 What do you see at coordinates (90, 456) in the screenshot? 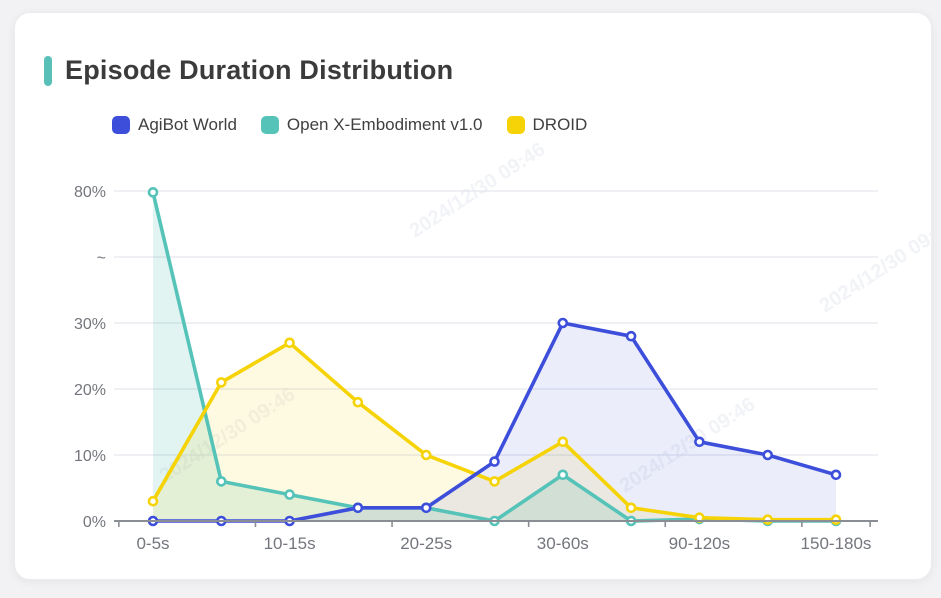
I see `y-axis-label: 10%` at bounding box center [90, 456].